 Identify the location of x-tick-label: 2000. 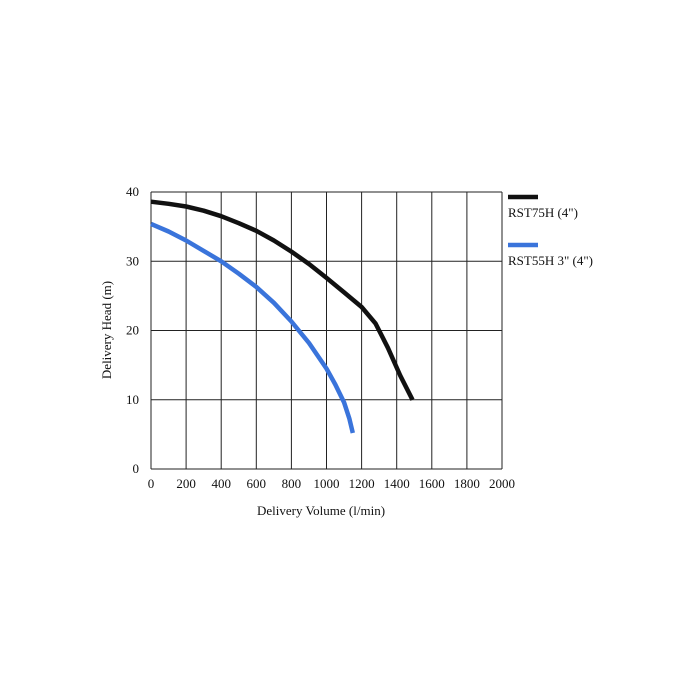
(502, 483).